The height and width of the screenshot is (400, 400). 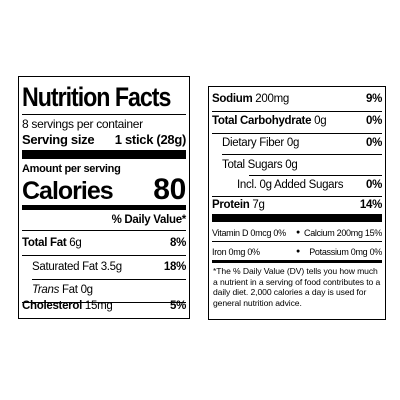 I want to click on nutrient-row: Cholesterol 15mg 5%, so click(x=104, y=306).